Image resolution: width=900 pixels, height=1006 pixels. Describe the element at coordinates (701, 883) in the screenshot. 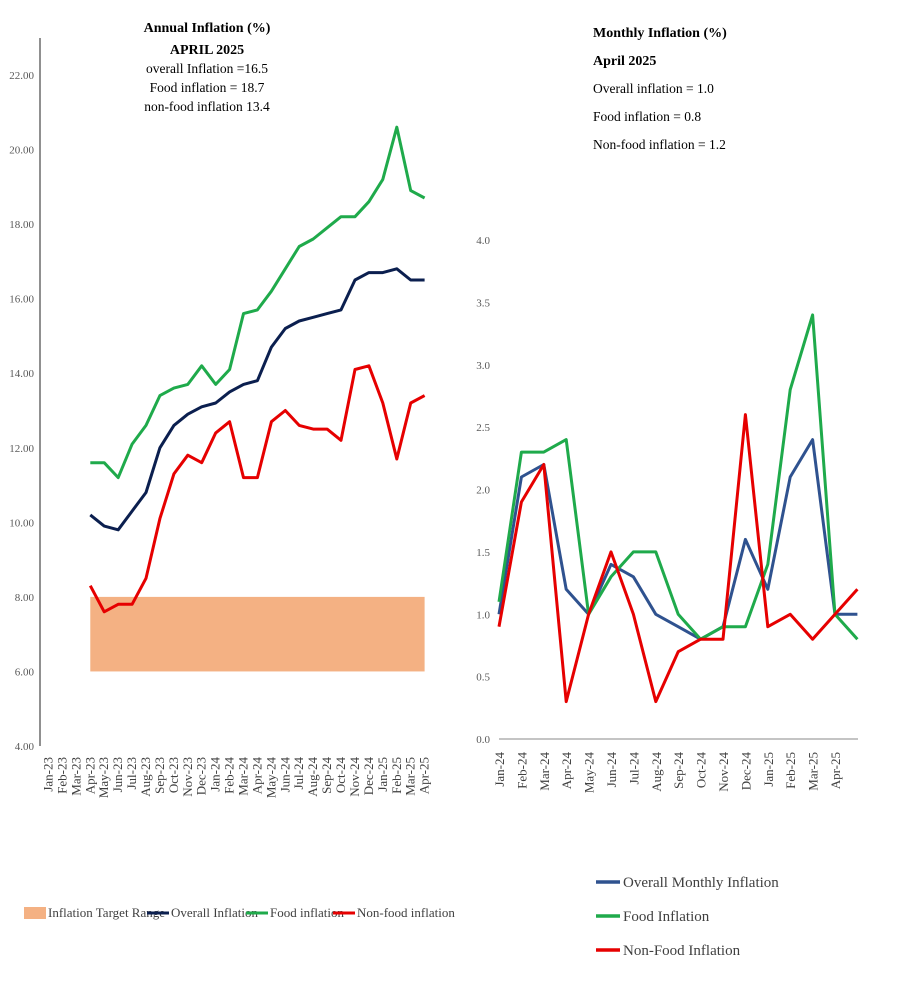

I see `legend-overall-monthly-inflation-label: Overall Monthly Inflation` at that location.